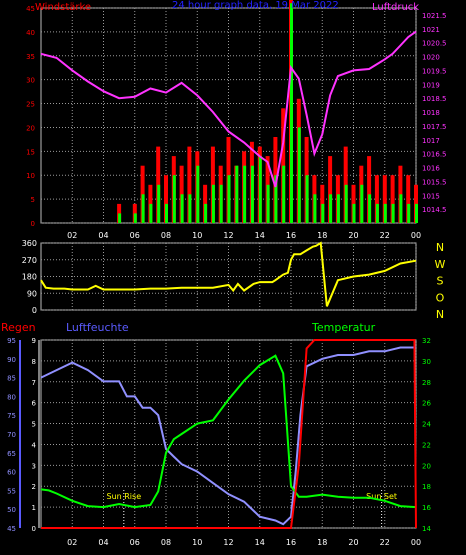 This screenshot has height=555, width=466. Describe the element at coordinates (30, 9) in the screenshot. I see `wind-tick-label: 45` at that location.